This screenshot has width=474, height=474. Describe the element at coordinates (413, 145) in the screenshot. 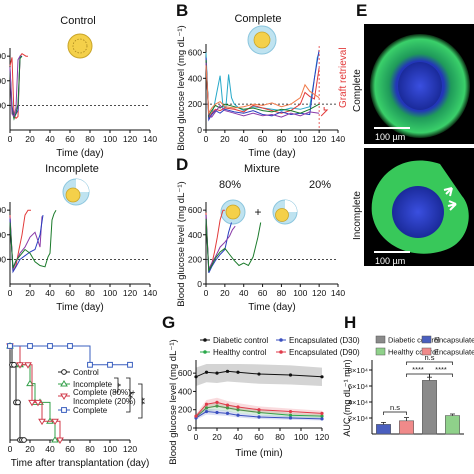

I see `panel-microscopy: Complete 100 µm Incomplete 100 µm` at that location.